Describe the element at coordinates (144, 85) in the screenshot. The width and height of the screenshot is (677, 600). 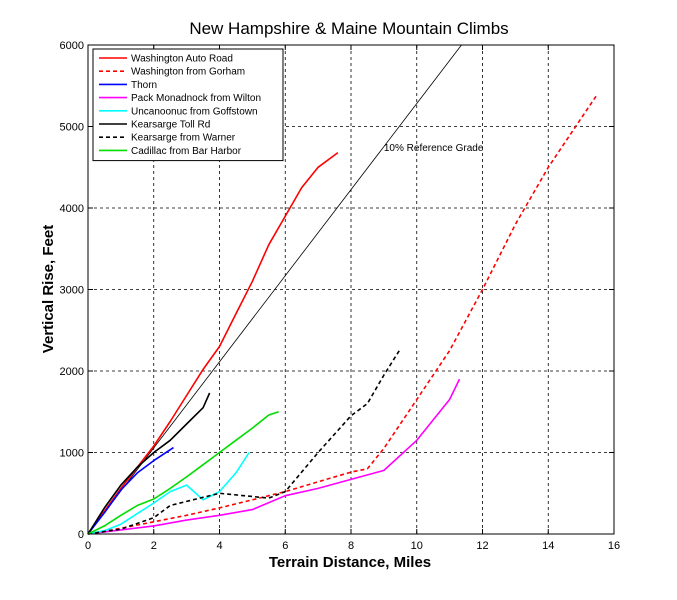
I see `legend-label-thorn: Thorn` at that location.